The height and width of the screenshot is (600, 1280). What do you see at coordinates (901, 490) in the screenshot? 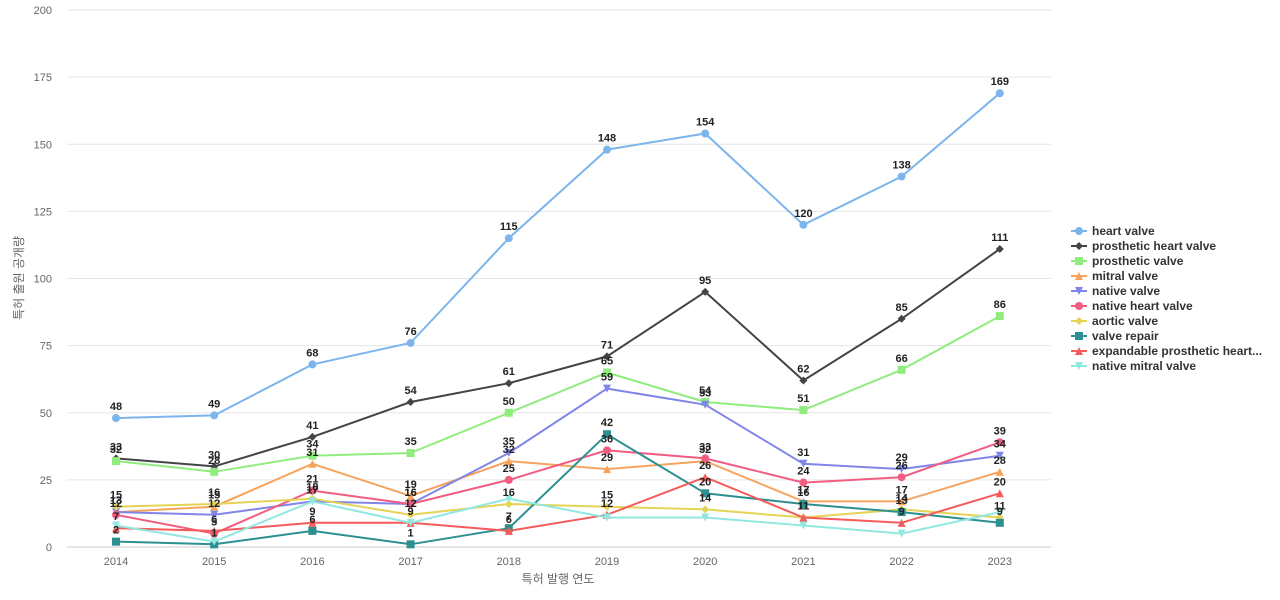
I see `data-label: 17` at bounding box center [901, 490].